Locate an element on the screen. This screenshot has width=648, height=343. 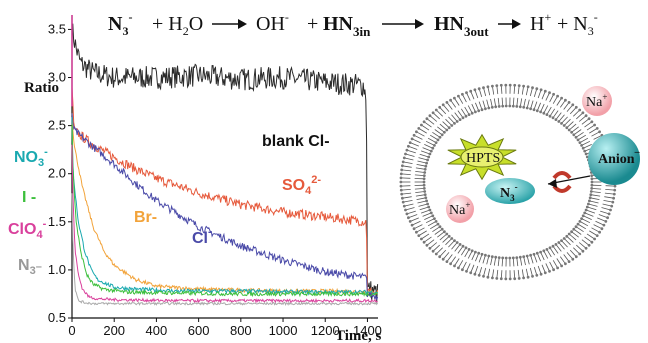
y-tick-label: 1.5 is located at coordinates (57, 221).